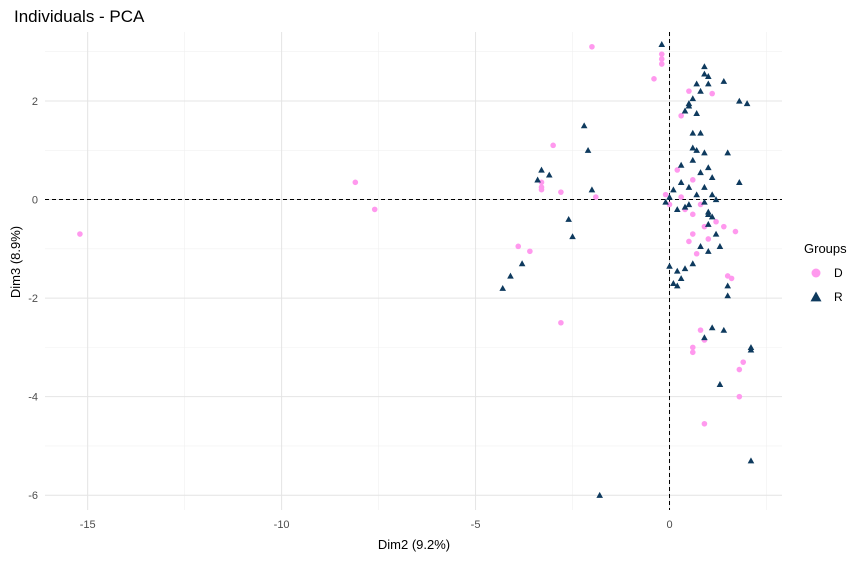  What do you see at coordinates (15, 262) in the screenshot?
I see `y-axis-label: Dim3 (8.9%)` at bounding box center [15, 262].